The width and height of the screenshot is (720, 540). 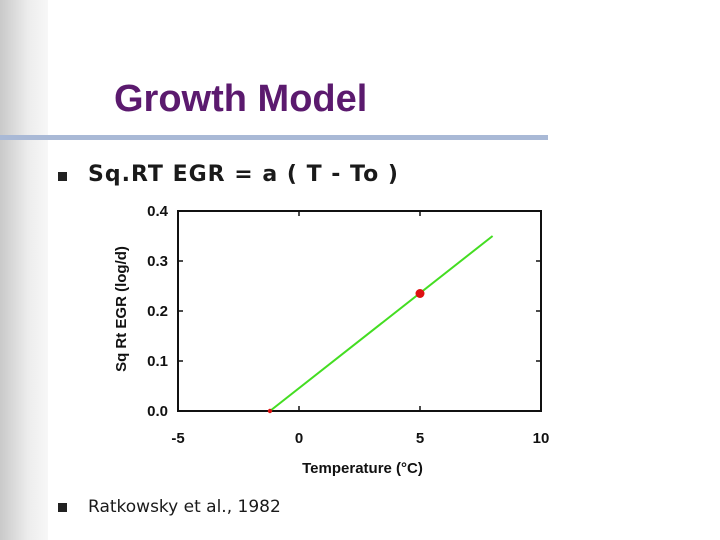 What do you see at coordinates (184, 507) in the screenshot?
I see `citation-text: Ratkowsky et al., 1982` at bounding box center [184, 507].